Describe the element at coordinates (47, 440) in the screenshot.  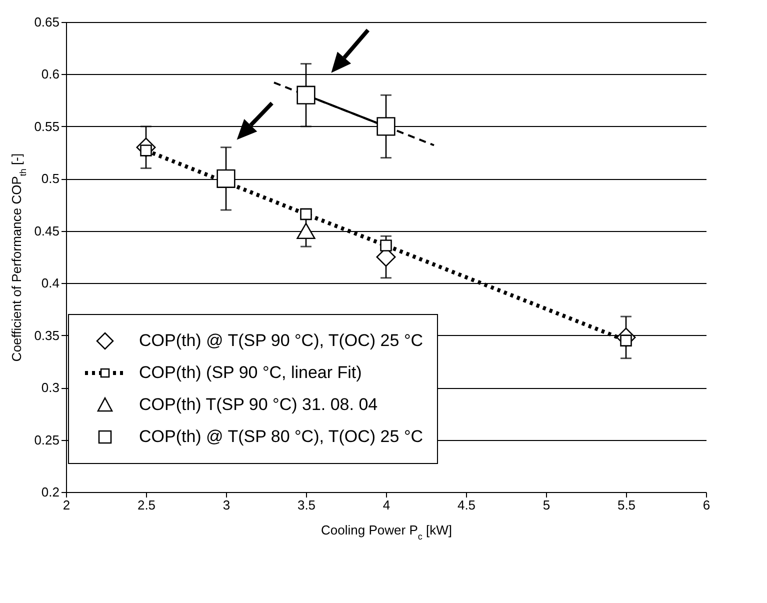
I see `y-tick-label: 0.25` at that location.